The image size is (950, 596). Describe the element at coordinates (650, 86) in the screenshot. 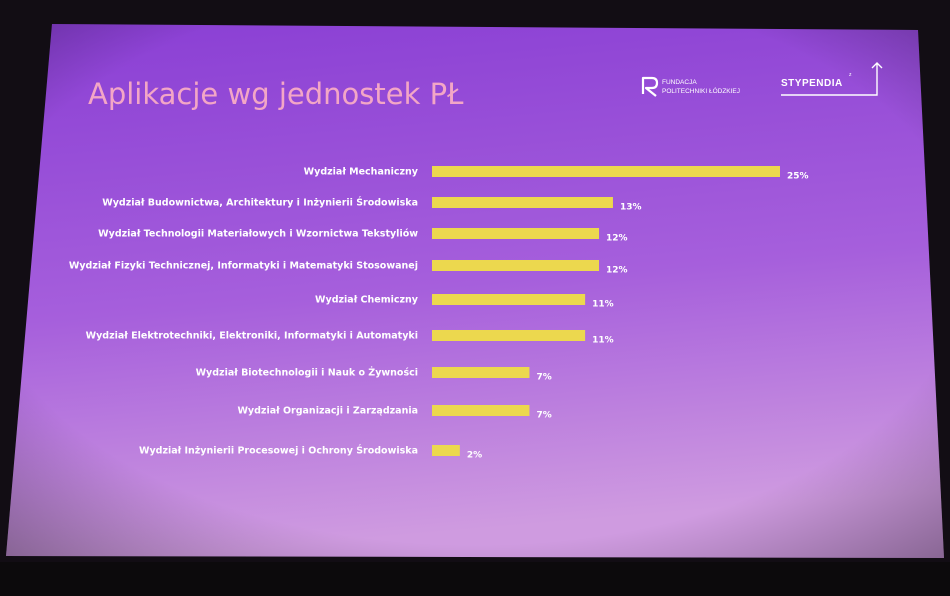

I see `fundacja-logo-icon` at that location.